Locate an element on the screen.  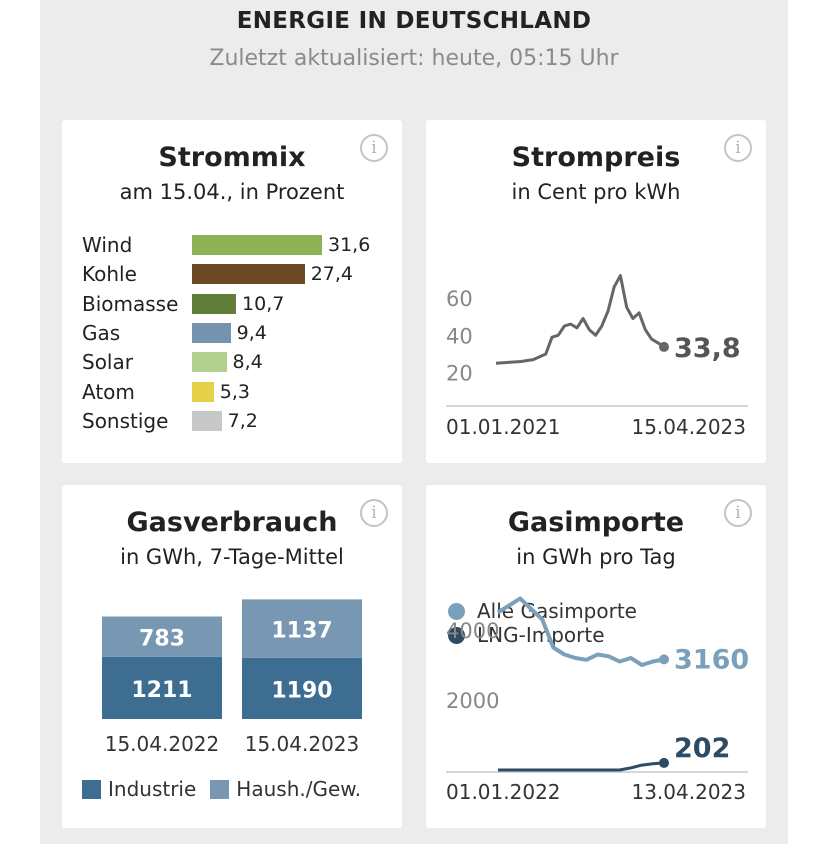
gasverbrauch-segment-label: 1190 is located at coordinates (301, 690).